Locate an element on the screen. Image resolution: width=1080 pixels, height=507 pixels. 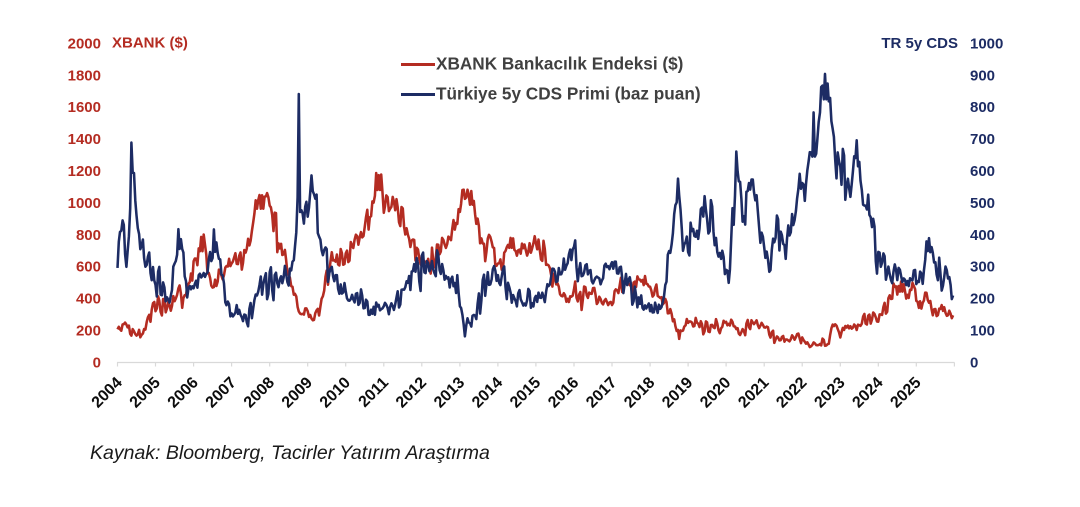
svg-text: 2000 is located at coordinates (84, 43).